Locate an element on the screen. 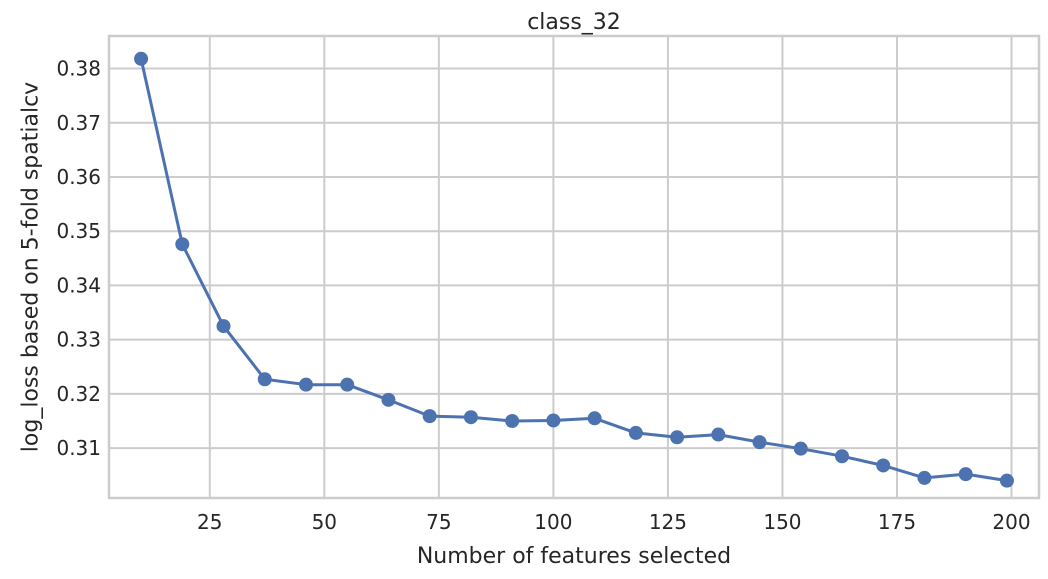  y-tick-label: 0.38 is located at coordinates (78, 69).